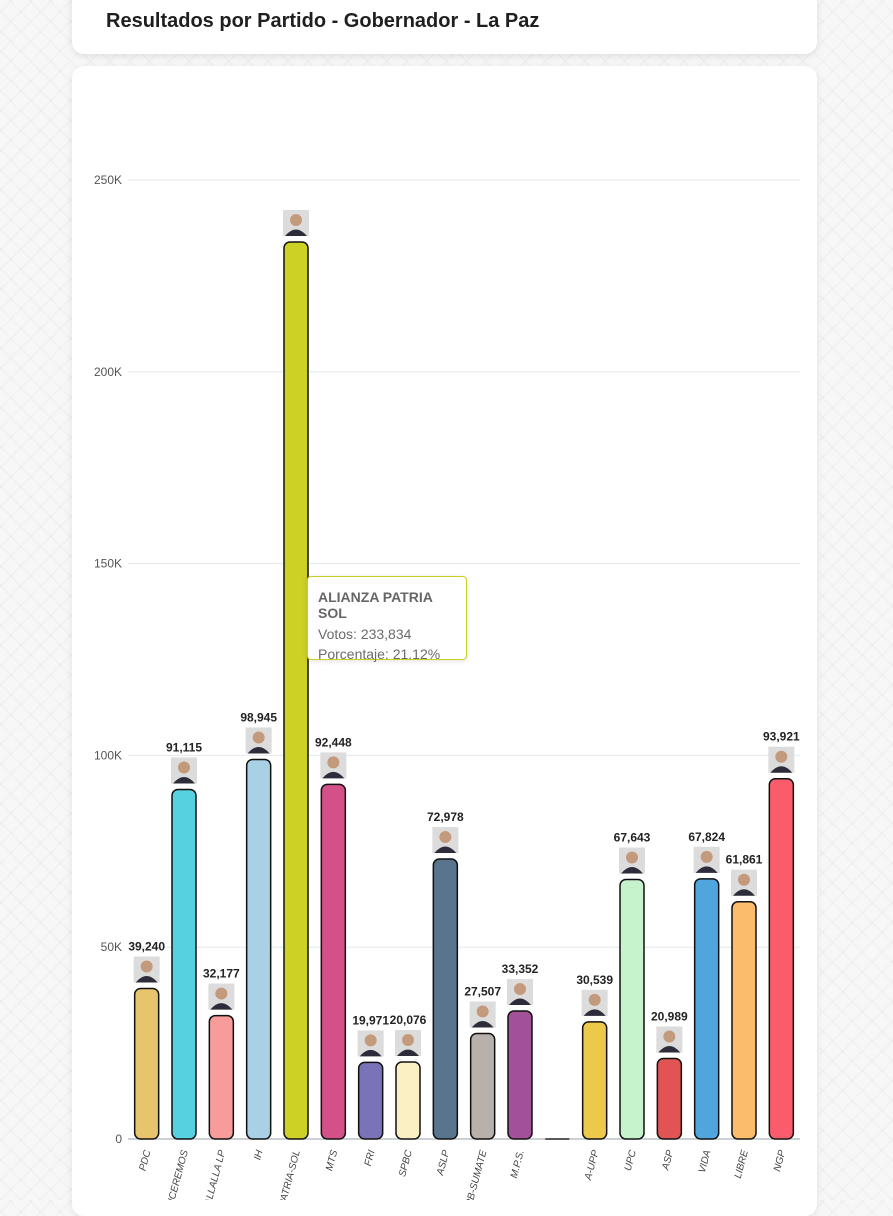  Describe the element at coordinates (108, 180) in the screenshot. I see `y-tick-label: 250K` at that location.